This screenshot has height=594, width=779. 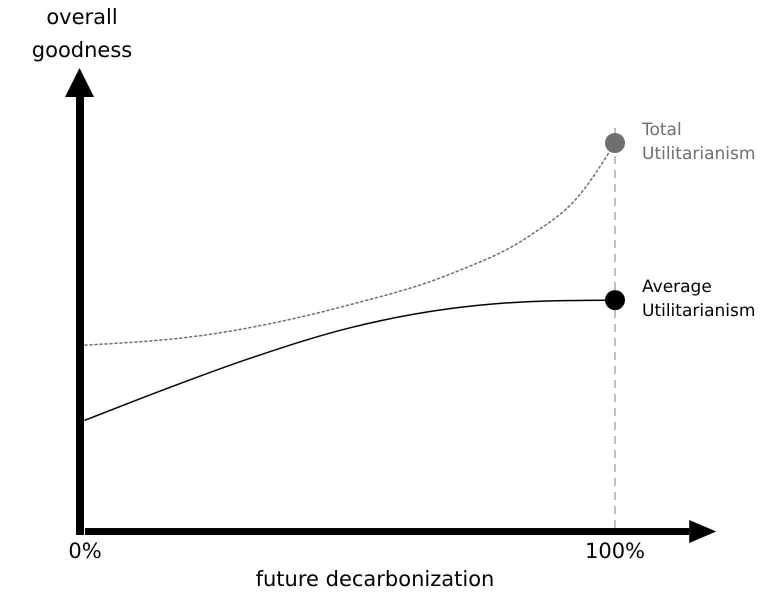 What do you see at coordinates (82, 33) in the screenshot?
I see `y-axis-title: overall goodness` at bounding box center [82, 33].